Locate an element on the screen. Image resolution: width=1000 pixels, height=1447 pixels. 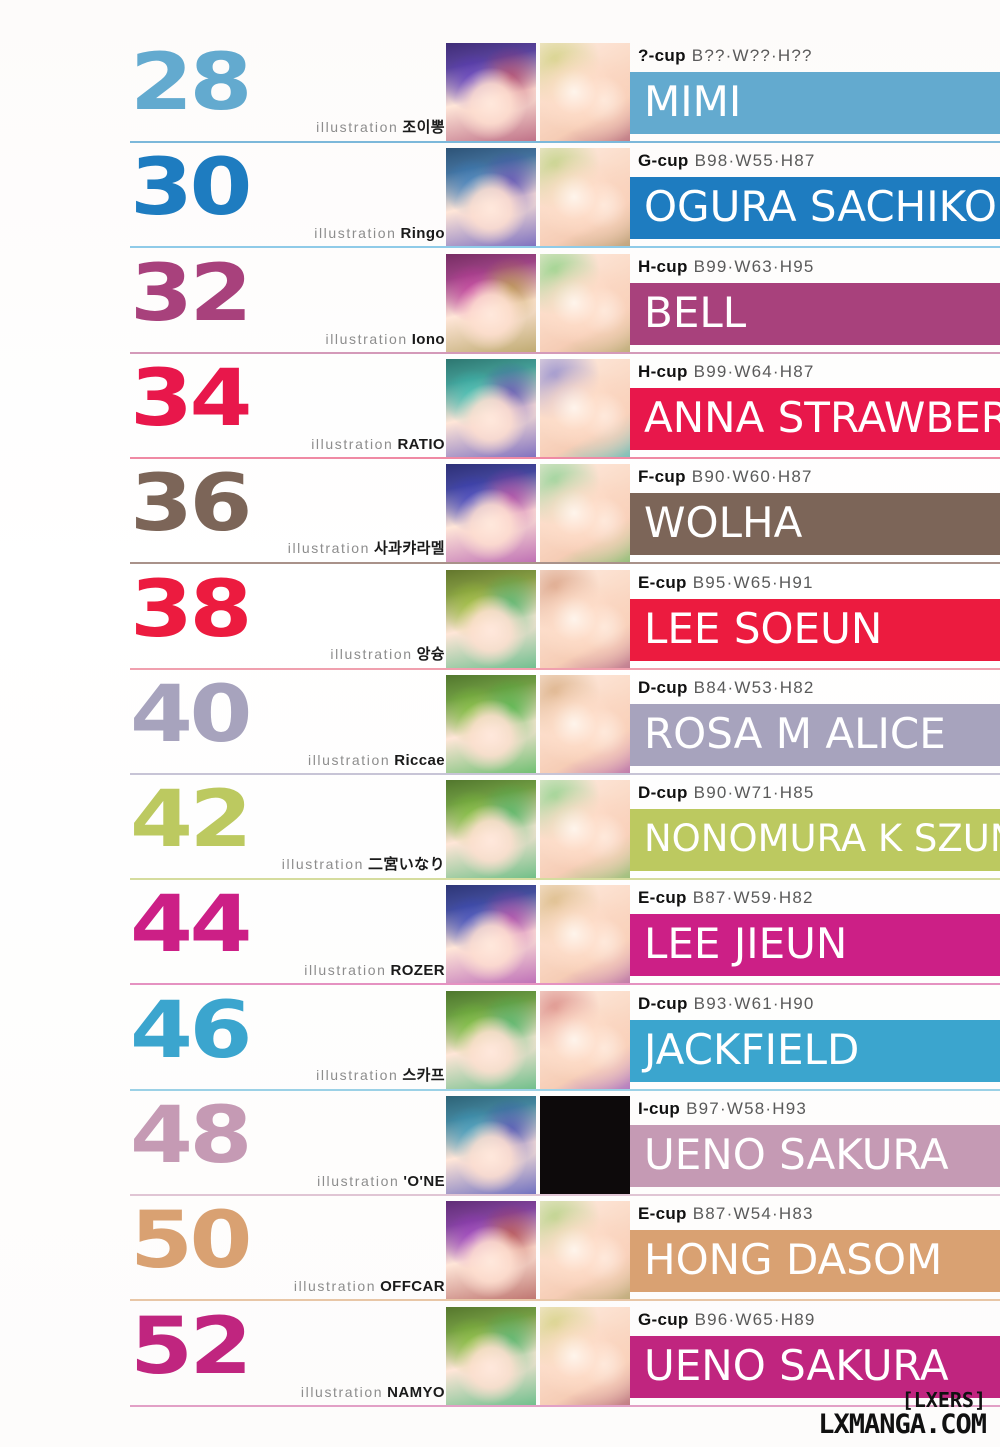
character-name-bar: BELL is located at coordinates (815, 313).